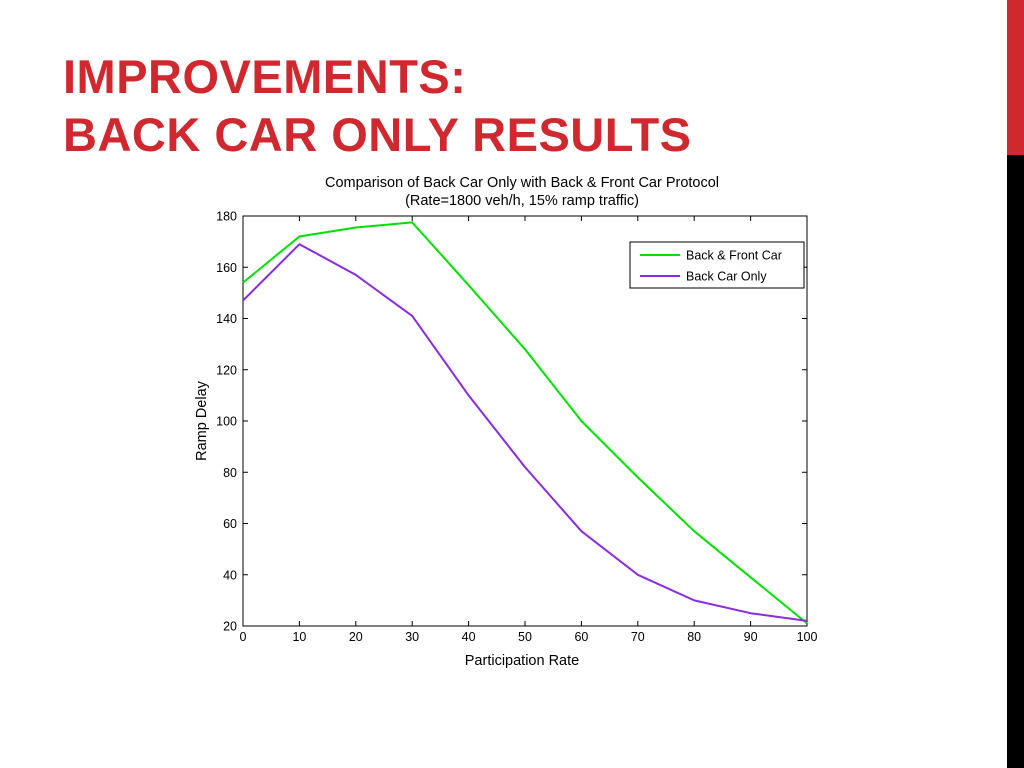 The height and width of the screenshot is (768, 1024). What do you see at coordinates (522, 661) in the screenshot?
I see `x-axis-label: Participation Rate` at bounding box center [522, 661].